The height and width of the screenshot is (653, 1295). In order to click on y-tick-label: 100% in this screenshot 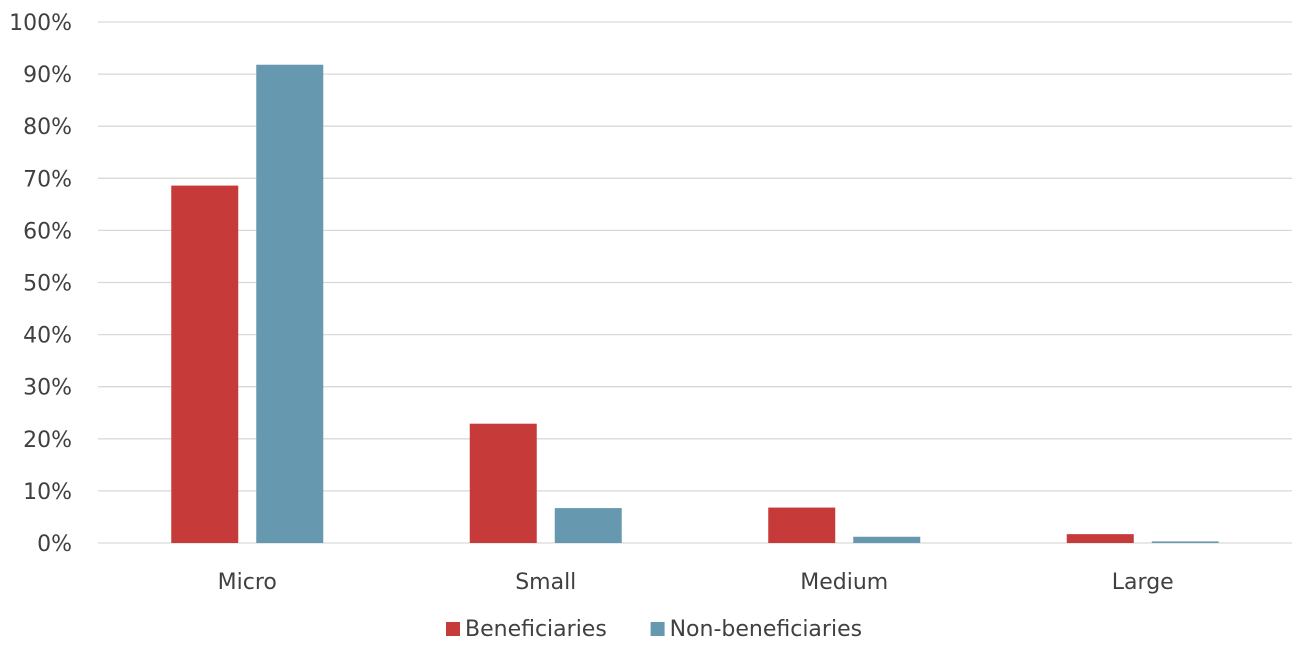, I will do `click(40, 23)`.